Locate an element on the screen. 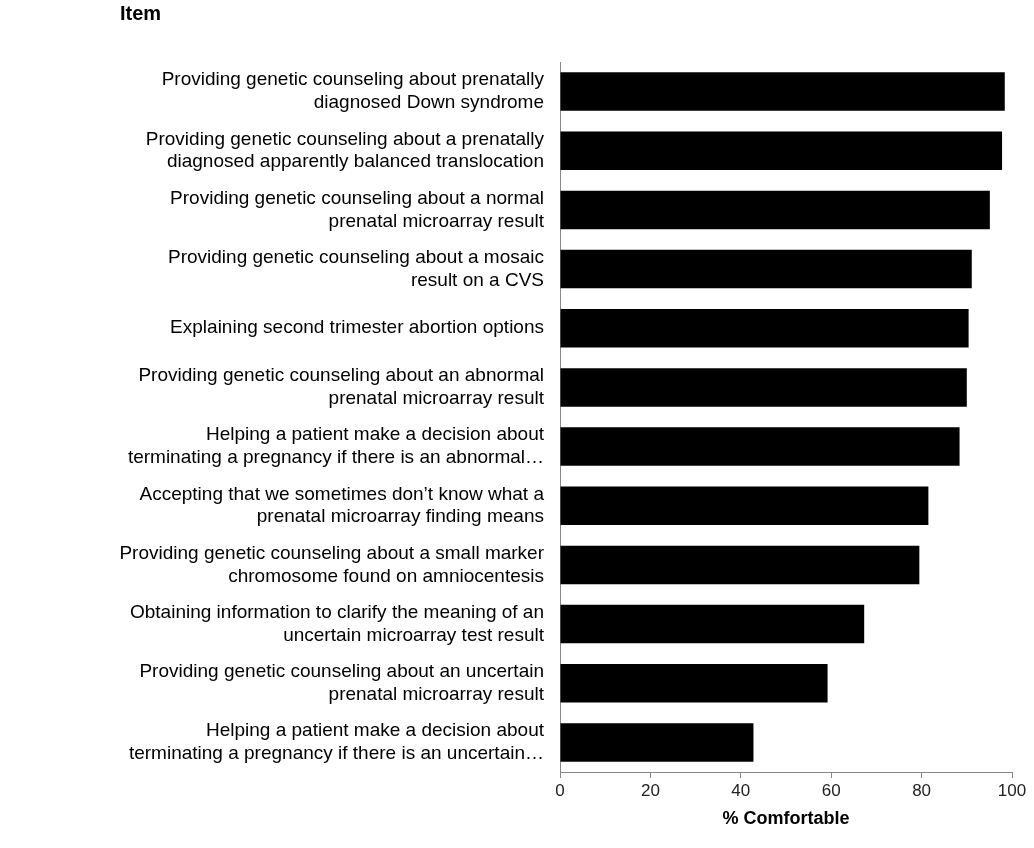 The height and width of the screenshot is (848, 1034). y-tick-label: Providing genetic counseling about an abnormal prenatal microarray result is located at coordinates (341, 386).